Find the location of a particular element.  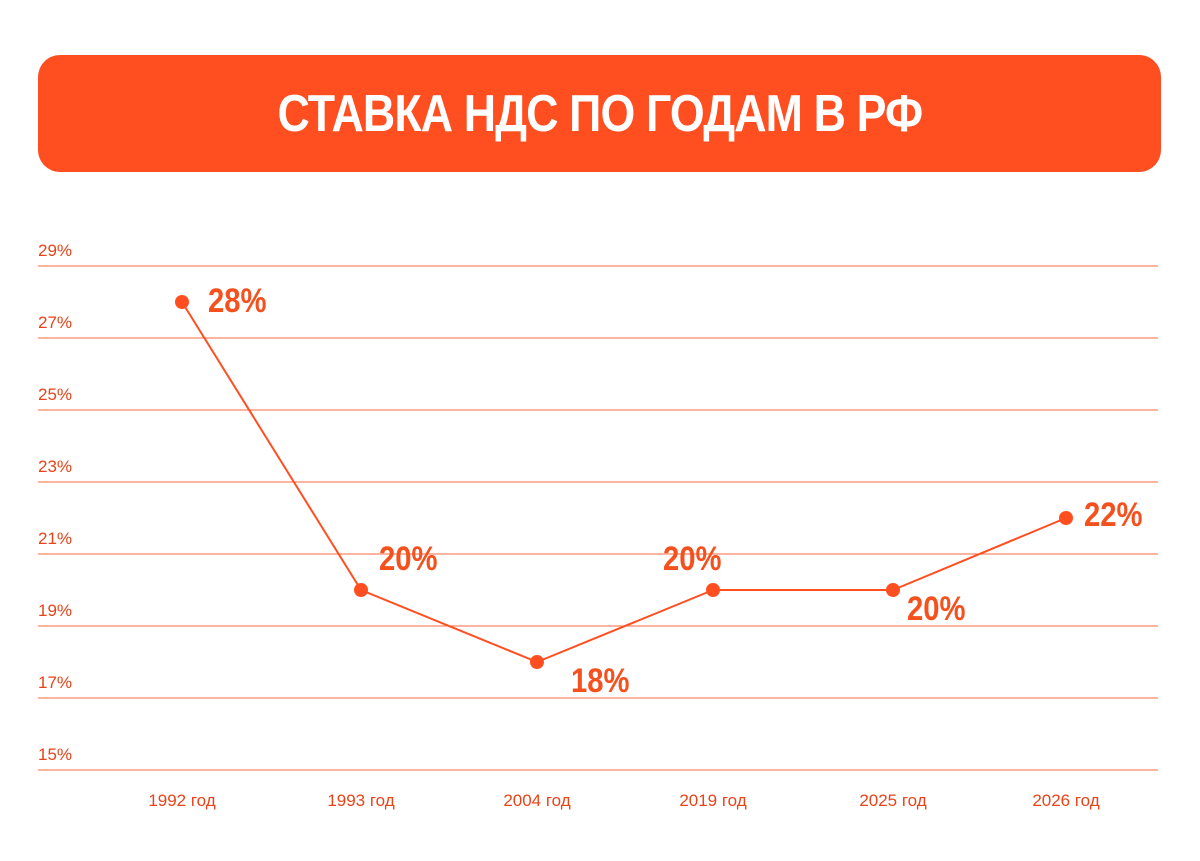

data-label-group: 28% is located at coordinates (237, 300).